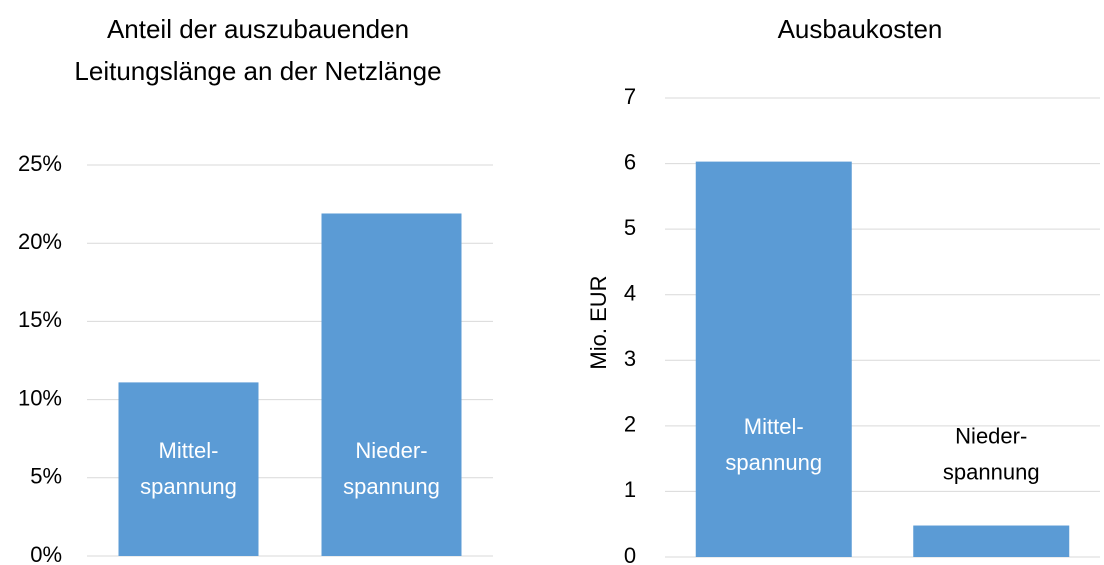  What do you see at coordinates (630, 554) in the screenshot?
I see `y-tick-label: 0` at bounding box center [630, 554].